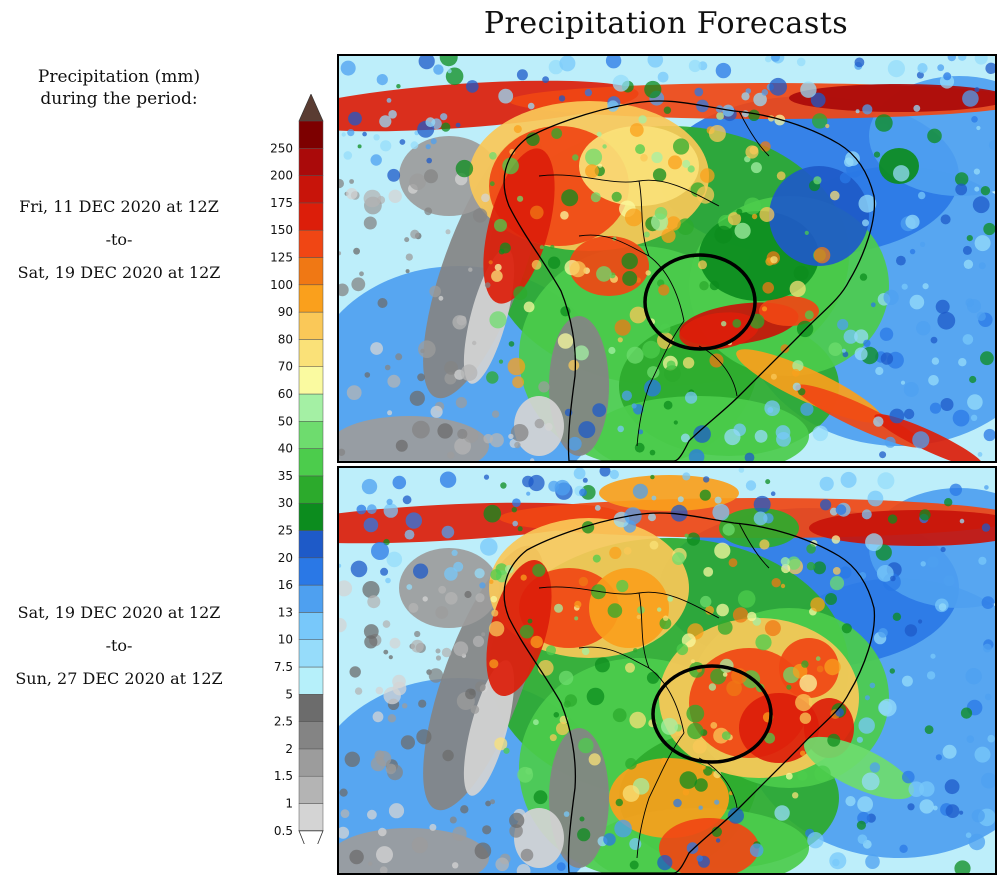 Image resolution: width=999 pixels, height=875 pixels. Describe the element at coordinates (119, 77) in the screenshot. I see `legend-heading-line1: Precipitation (mm)` at that location.